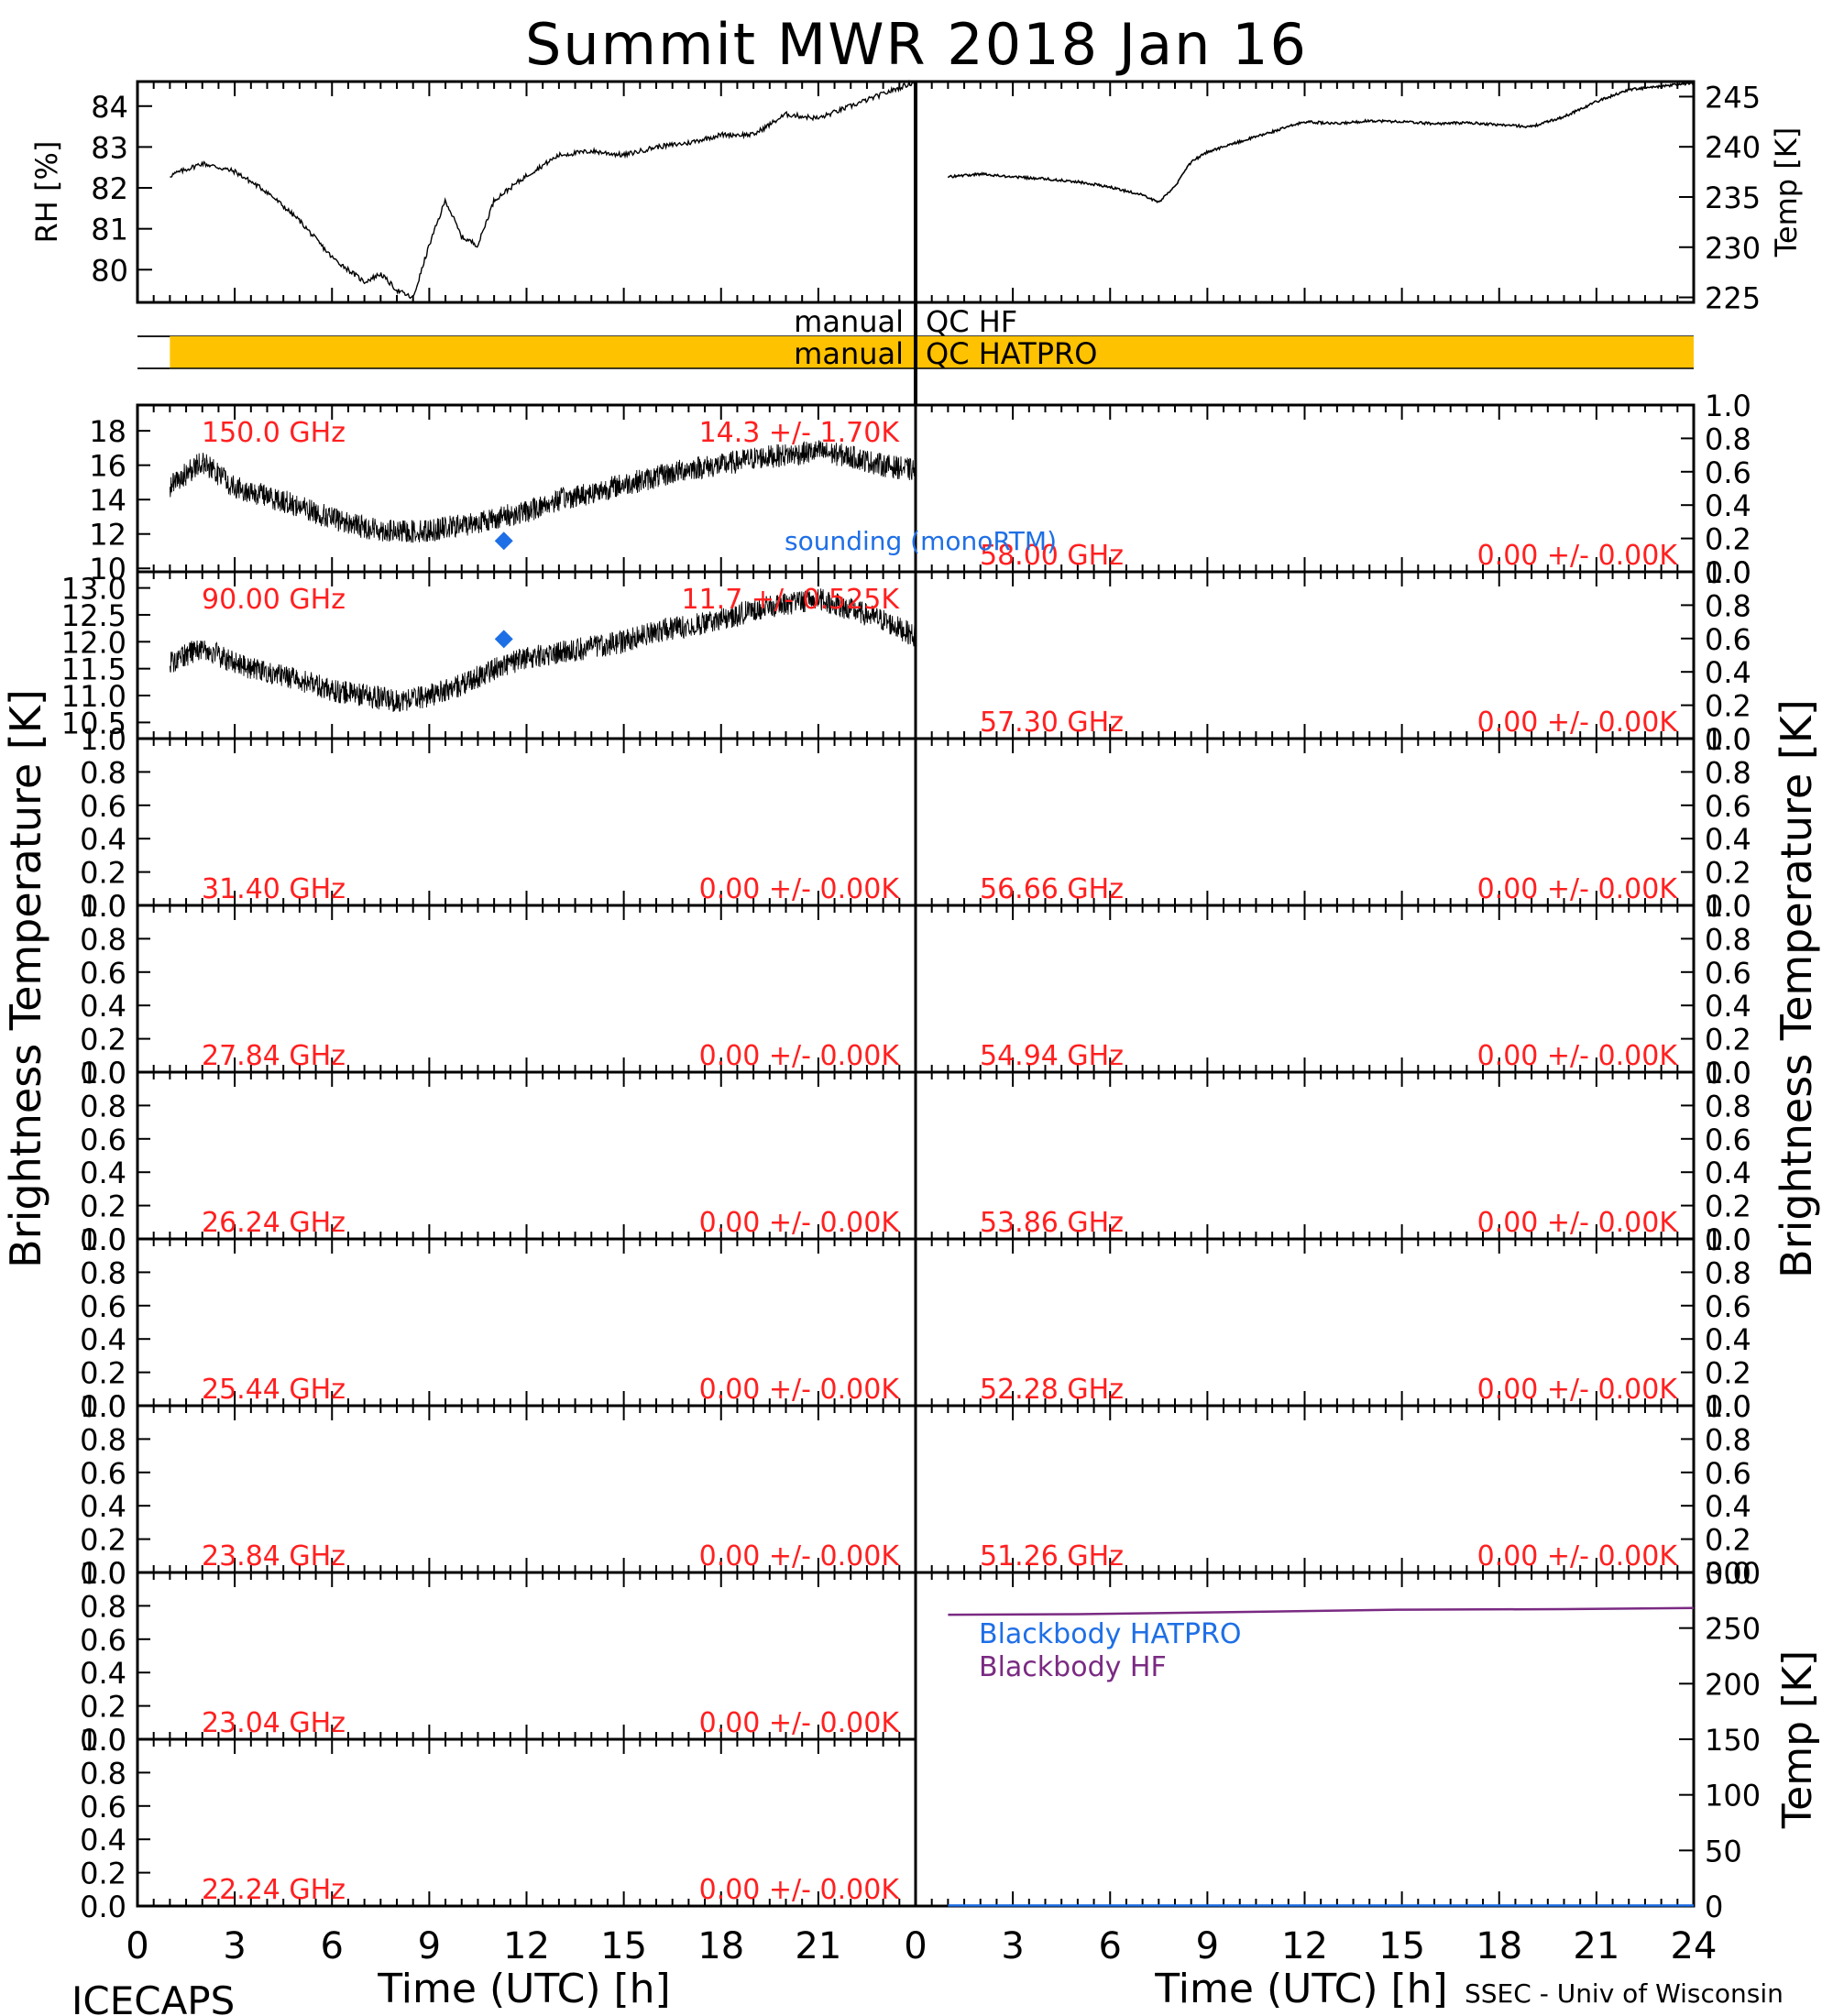 This screenshot has width=1833, height=2016. What do you see at coordinates (109, 230) in the screenshot?
I see `rh-y-tick-label: 81` at bounding box center [109, 230].